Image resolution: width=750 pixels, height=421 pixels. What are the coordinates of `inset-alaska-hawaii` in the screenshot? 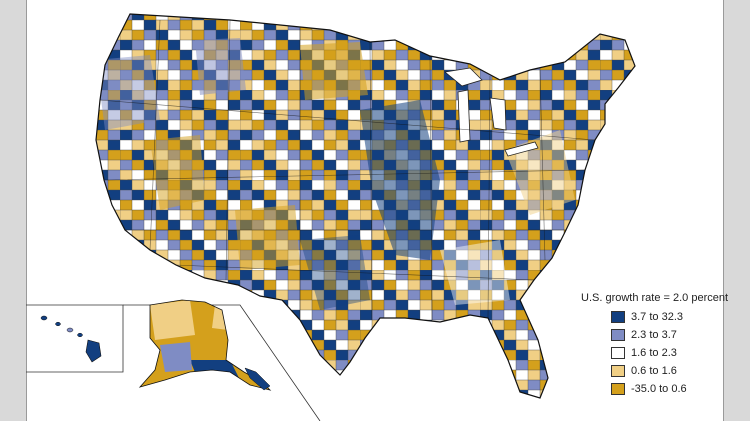 It's located at (173, 360).